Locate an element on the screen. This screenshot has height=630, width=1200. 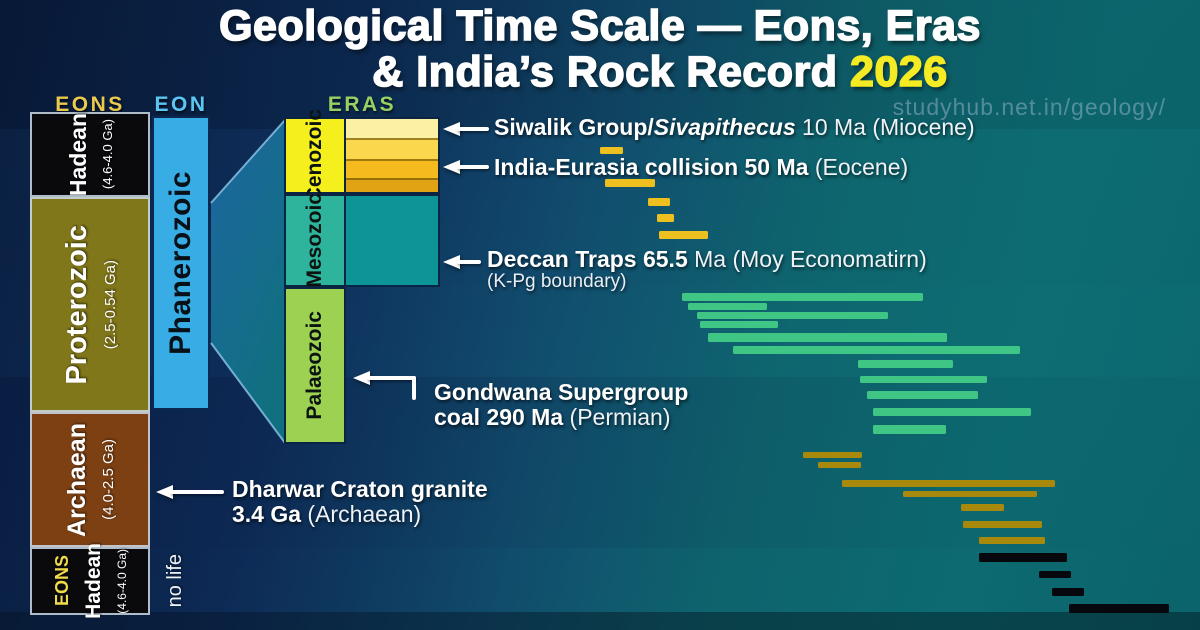
eon-block-label: Proterozoic is located at coordinates (77, 304).